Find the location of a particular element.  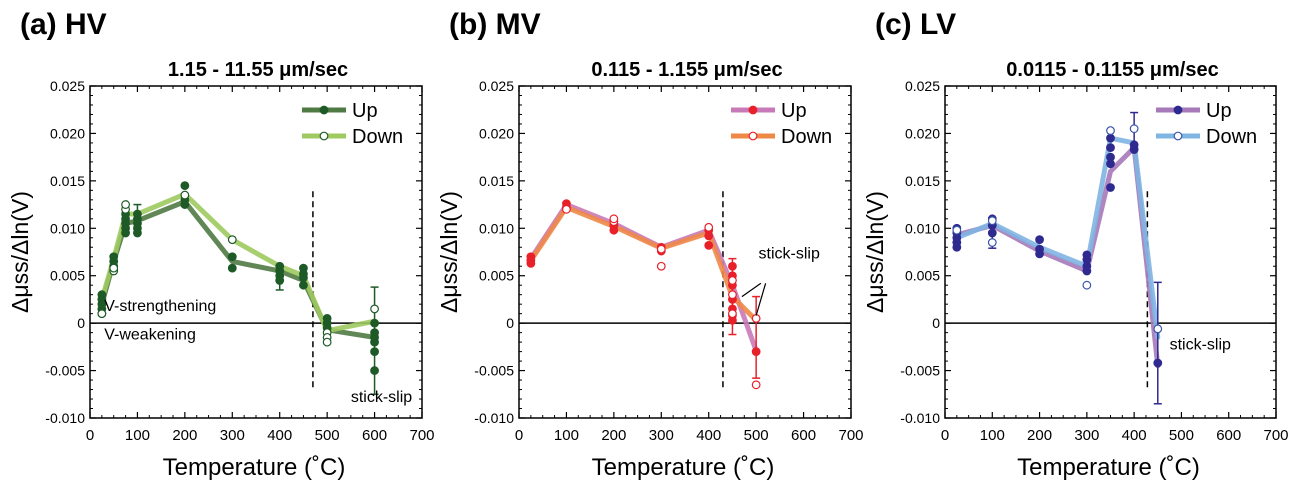

x-tick-label: 0 is located at coordinates (90, 435).